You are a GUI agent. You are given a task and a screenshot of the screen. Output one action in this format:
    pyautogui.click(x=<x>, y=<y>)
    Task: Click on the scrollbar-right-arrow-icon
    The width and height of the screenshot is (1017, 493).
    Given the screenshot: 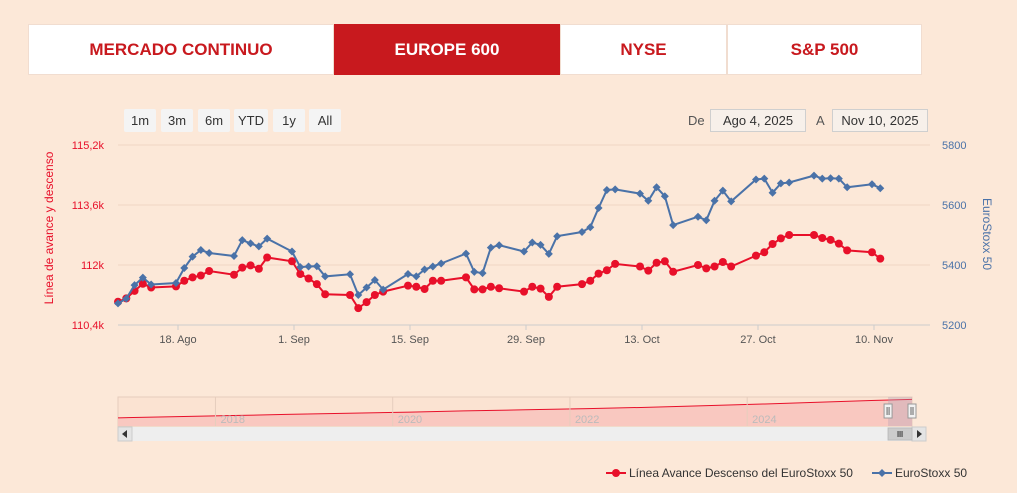 What is the action you would take?
    pyautogui.click(x=919, y=434)
    